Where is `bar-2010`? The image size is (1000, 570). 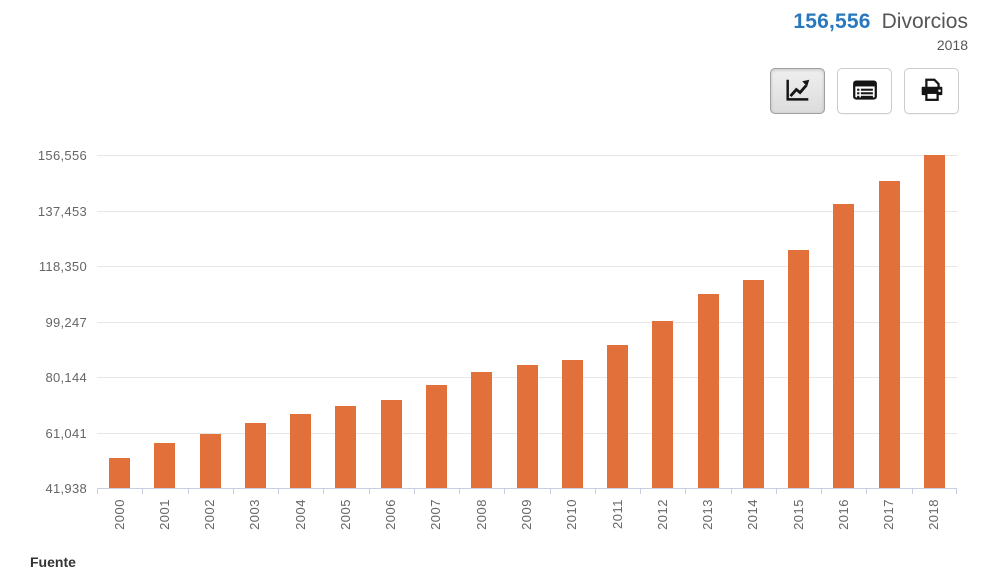
bar-2010 is located at coordinates (572, 424).